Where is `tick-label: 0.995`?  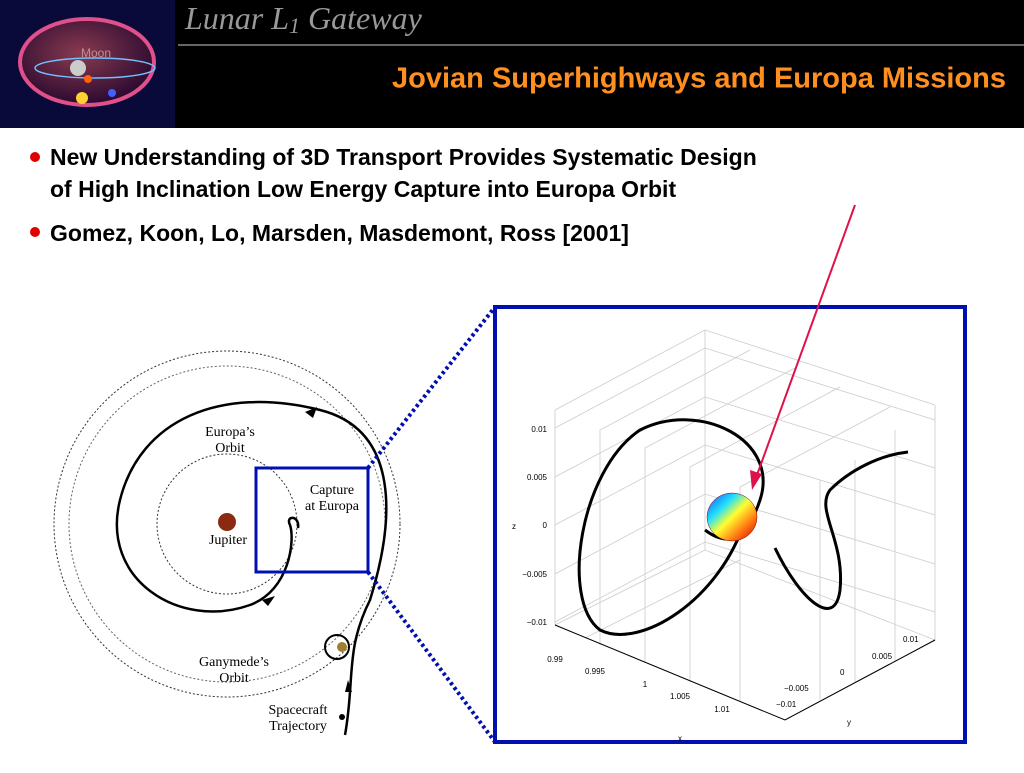
tick-label: 0.995 is located at coordinates (595, 671).